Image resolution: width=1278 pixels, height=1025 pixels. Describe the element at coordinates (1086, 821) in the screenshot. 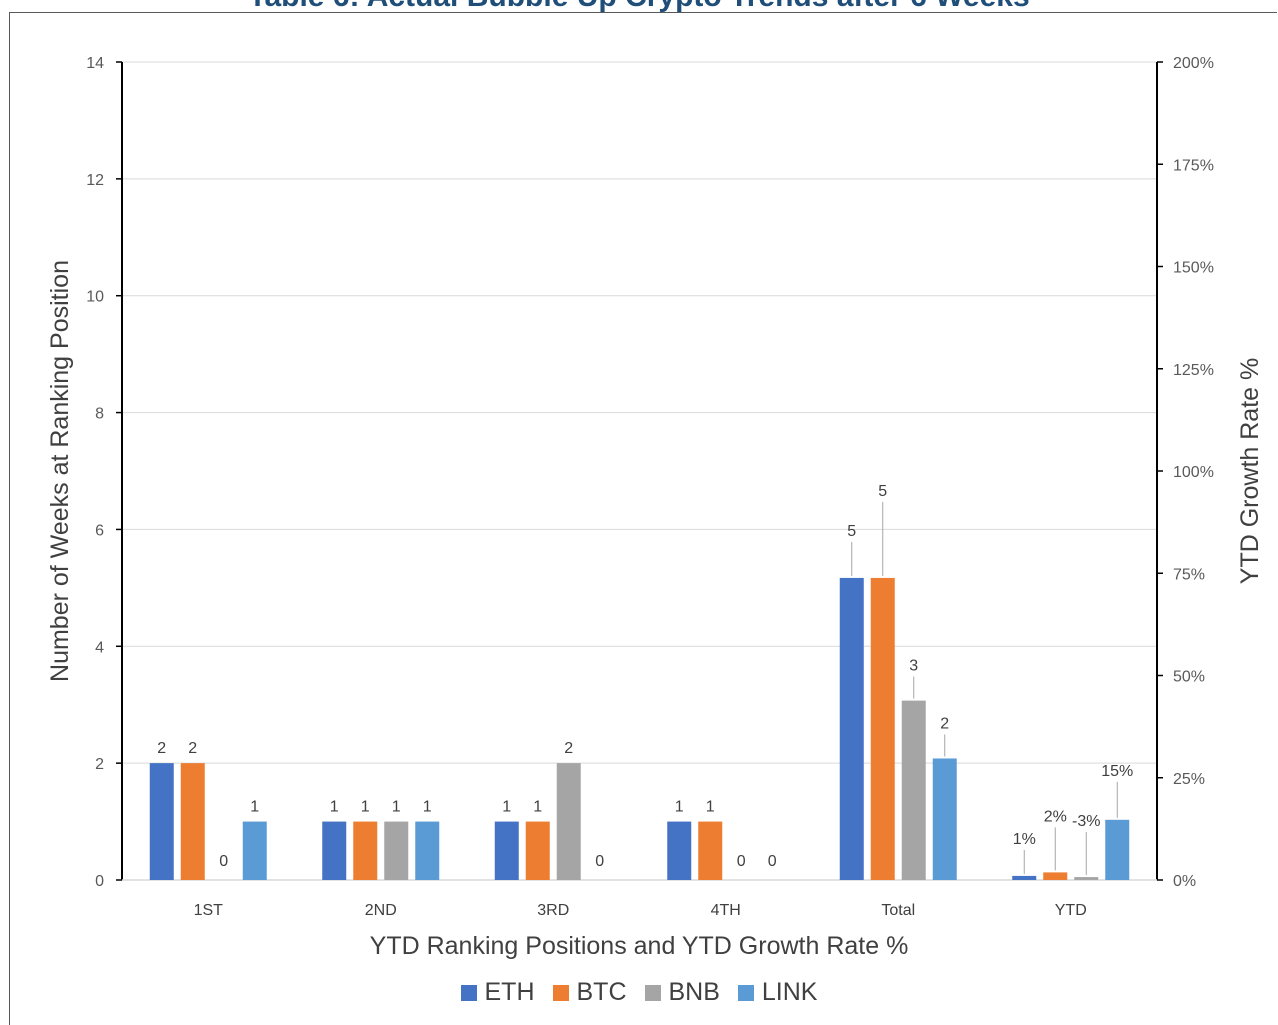

I see `data-label: -3%` at that location.